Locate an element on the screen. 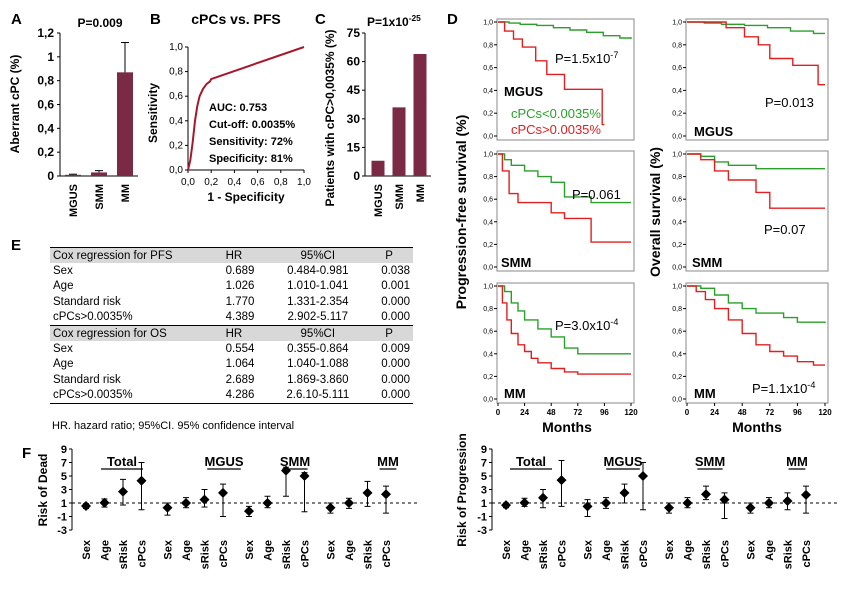  legend-green: cPCs<0.0035% is located at coordinates (556, 113).